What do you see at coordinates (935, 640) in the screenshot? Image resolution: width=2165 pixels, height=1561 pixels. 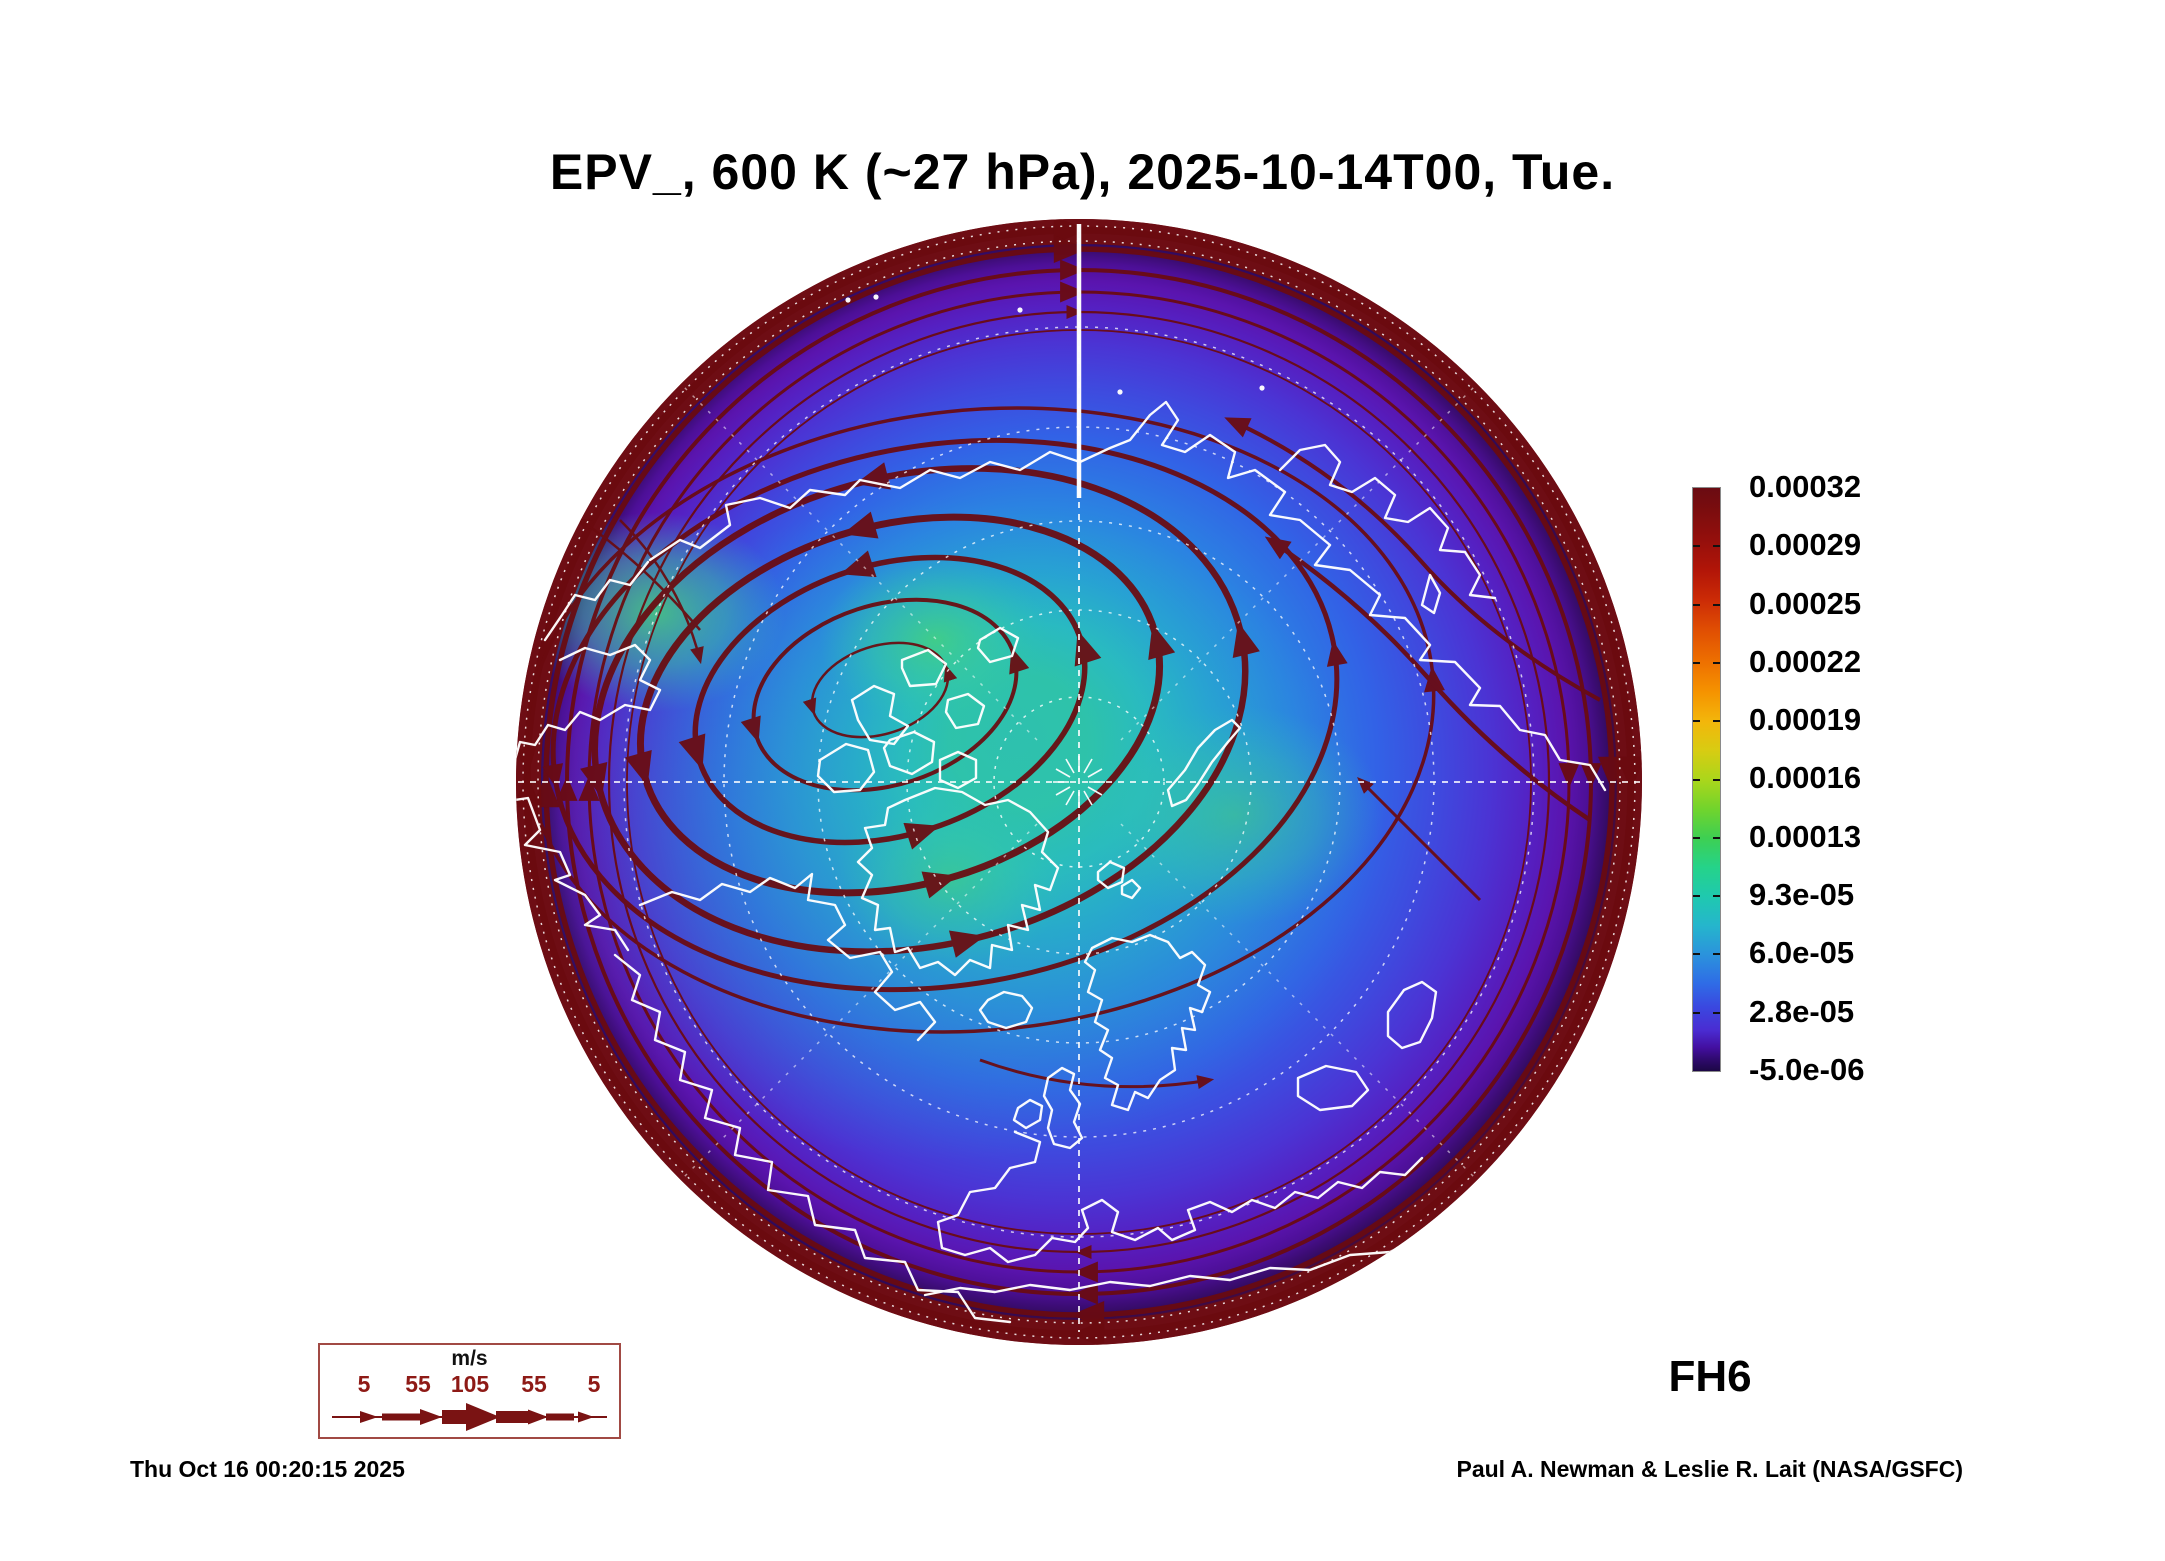 I see `green-patch-pole` at bounding box center [935, 640].